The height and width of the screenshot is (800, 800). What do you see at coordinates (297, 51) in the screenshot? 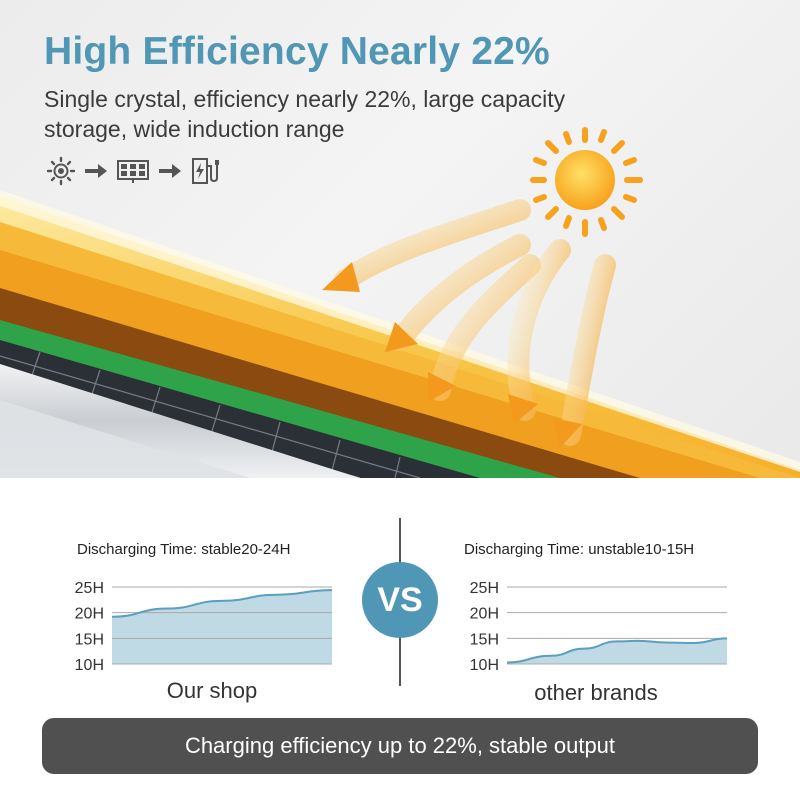
I see `page-title: High Efficiency Nearly 22%` at bounding box center [297, 51].